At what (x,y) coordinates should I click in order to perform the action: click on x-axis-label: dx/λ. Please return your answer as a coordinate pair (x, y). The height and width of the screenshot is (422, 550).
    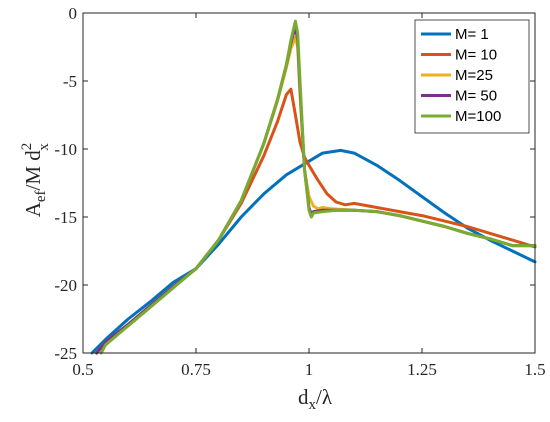
    Looking at the image, I should click on (315, 399).